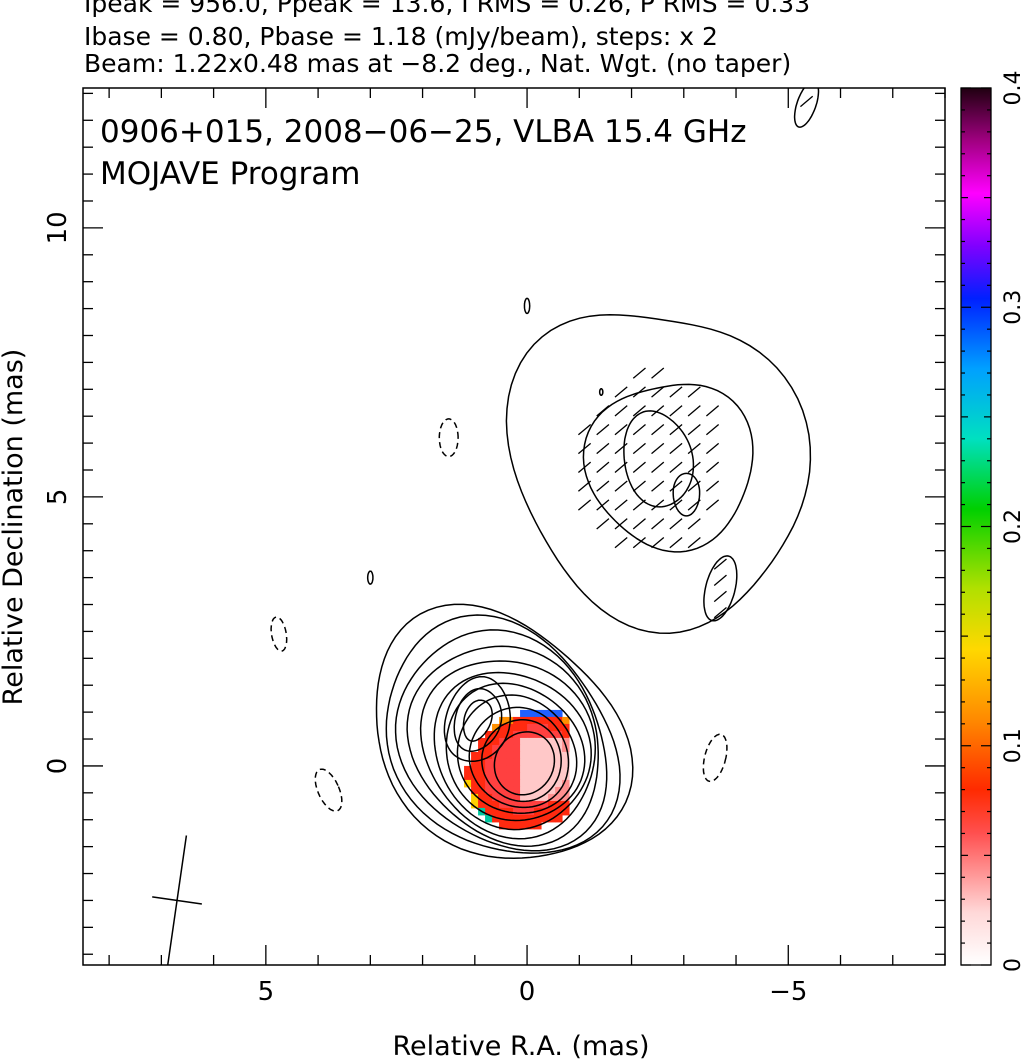  I want to click on y-tick-label: 10, so click(58, 227).